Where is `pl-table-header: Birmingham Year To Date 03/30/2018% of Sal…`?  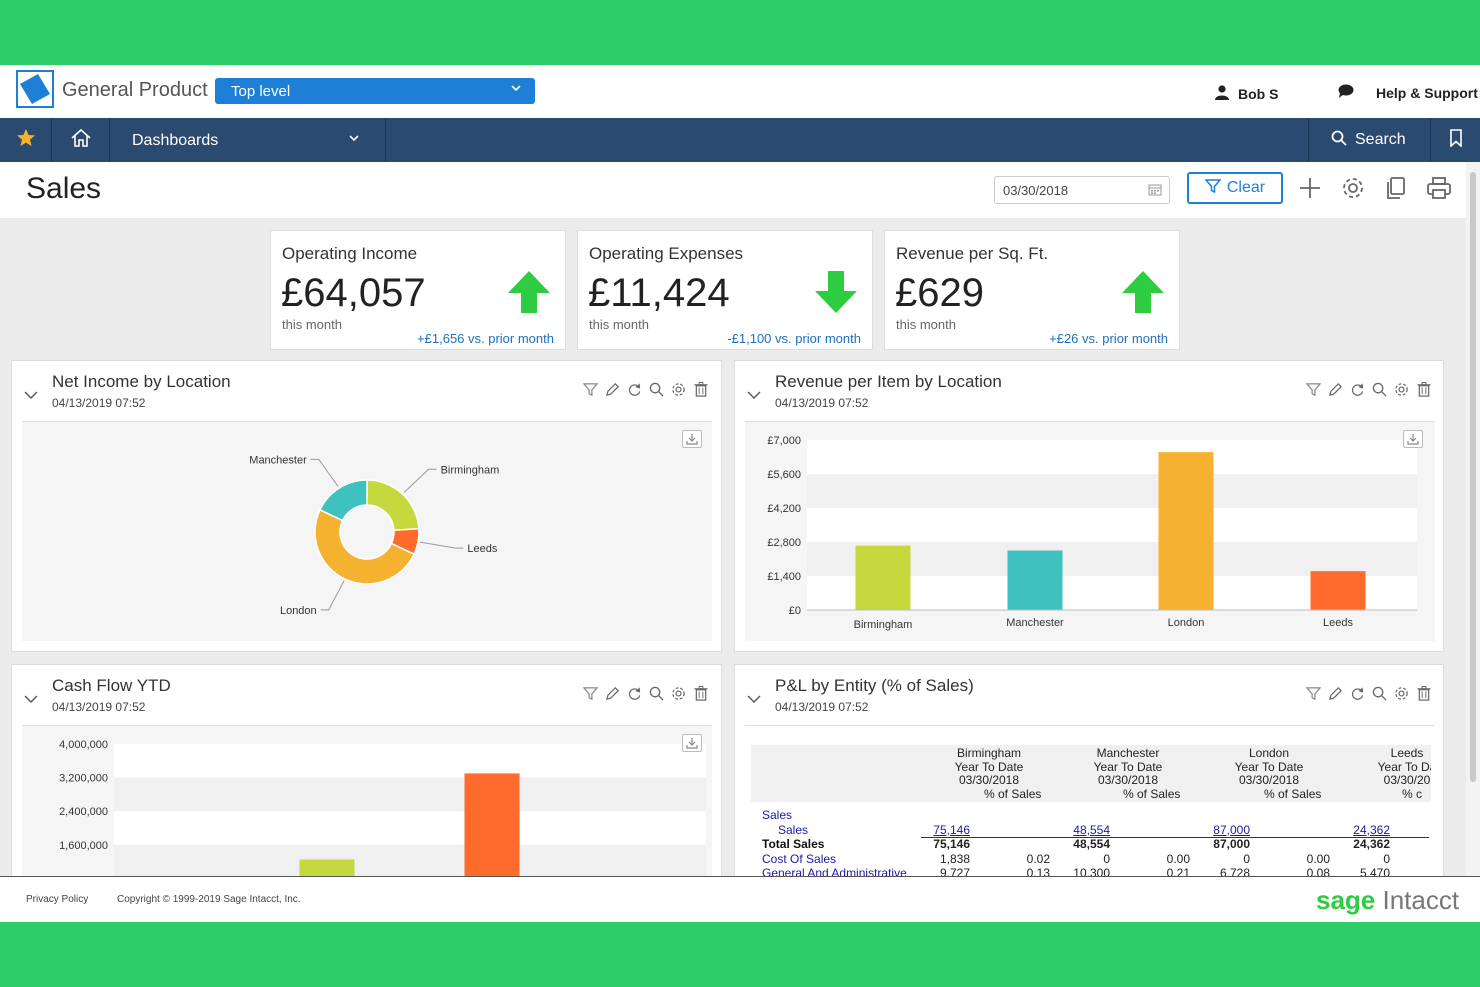 pl-table-header: Birmingham Year To Date 03/30/2018% of Sal… is located at coordinates (1091, 773).